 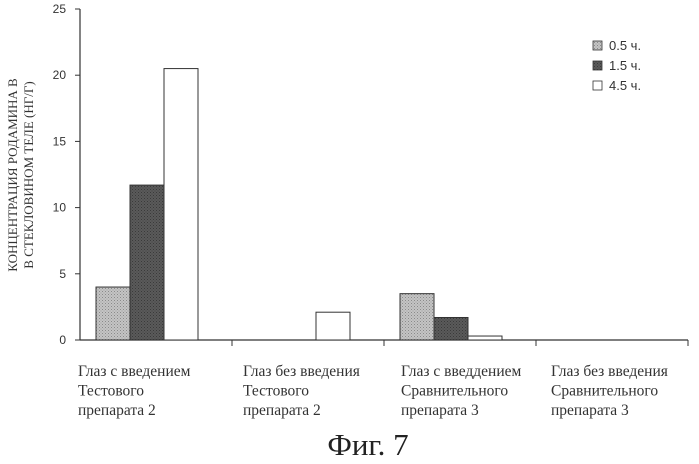 I want to click on category-label-0-line-0: Глаз с введением, so click(x=134, y=371).